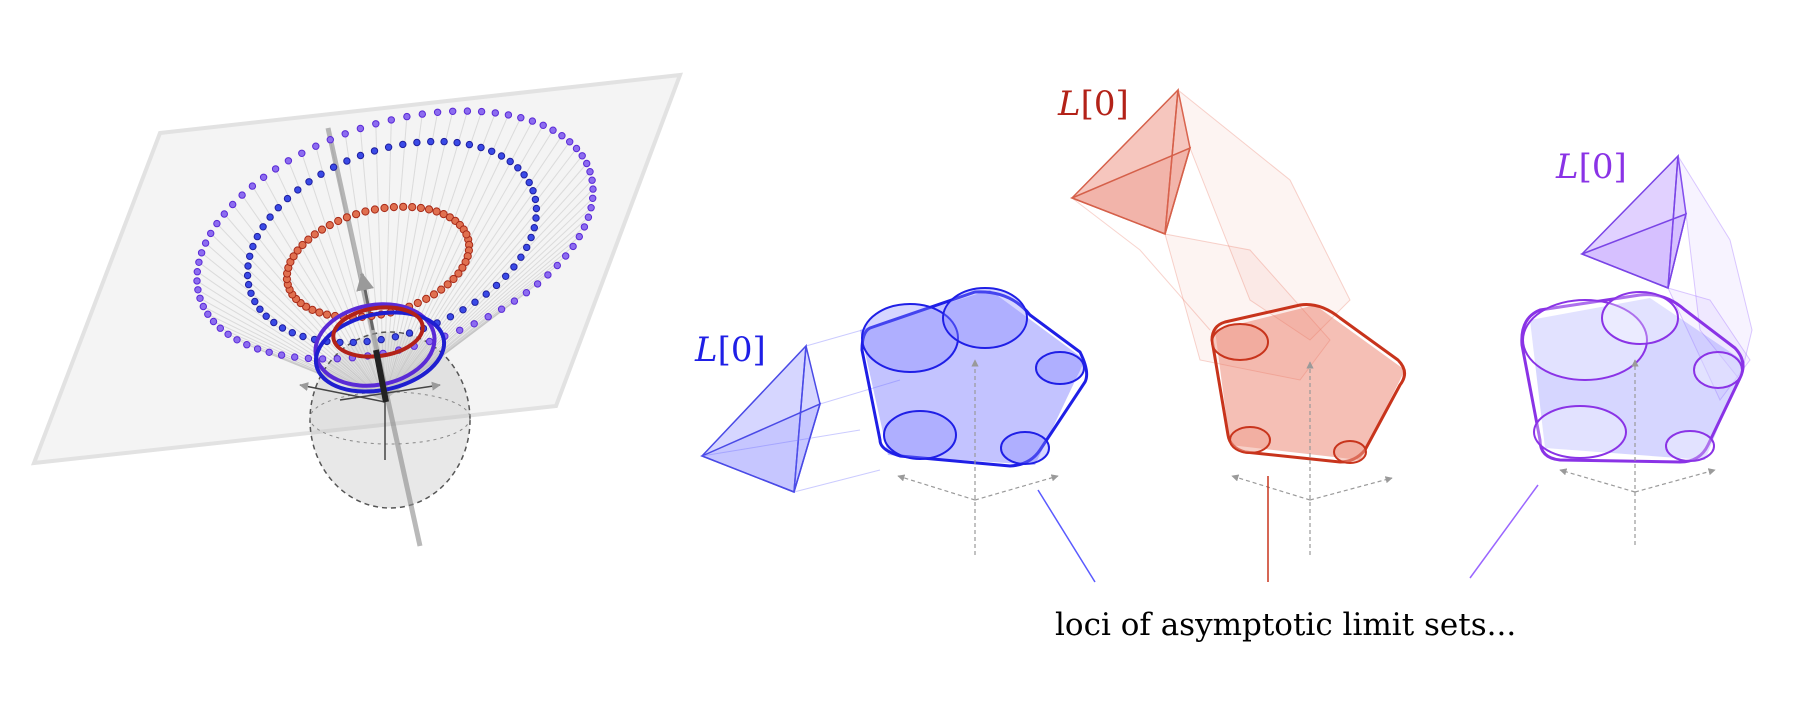 Image resolution: width=1818 pixels, height=712 pixels. I want to click on label-purple: L[0], so click(1591, 167).